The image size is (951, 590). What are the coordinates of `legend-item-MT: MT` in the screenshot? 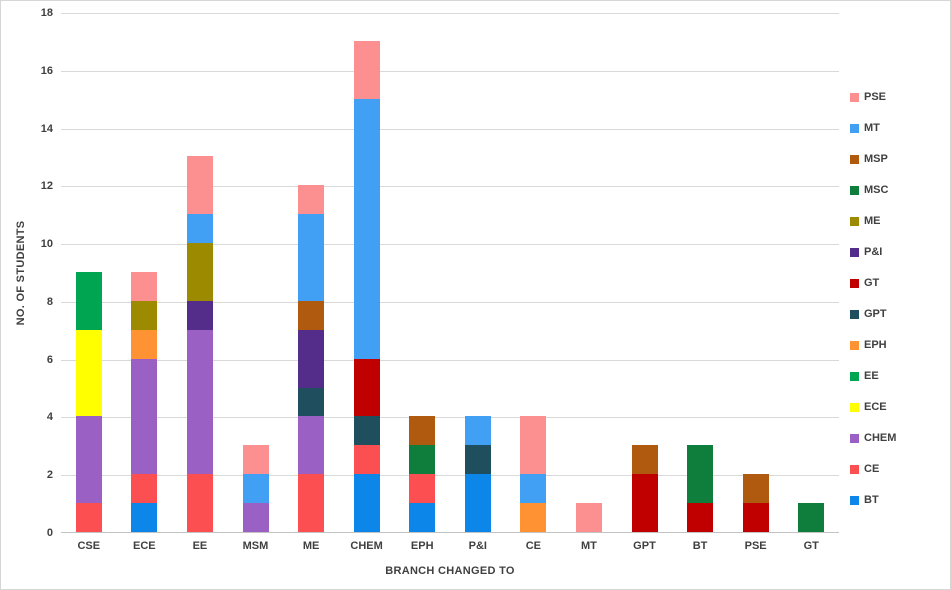 It's located at (873, 128).